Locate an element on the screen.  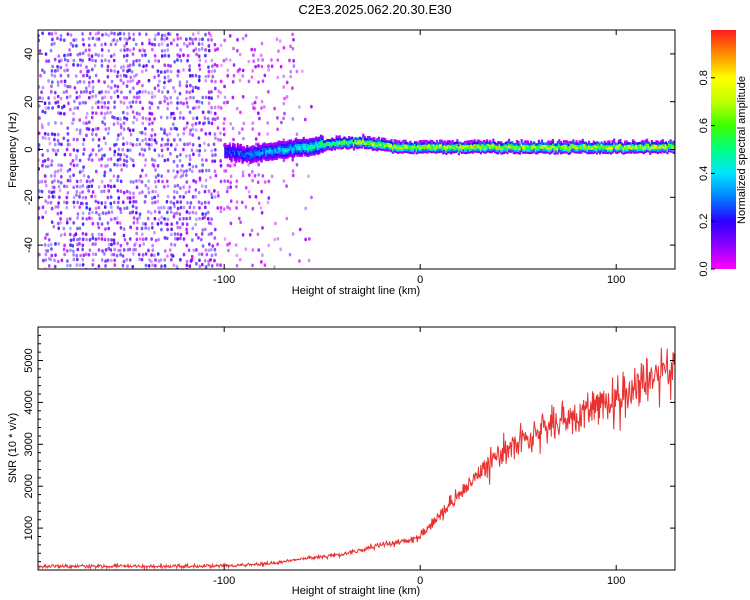
colorbar-tick-label: 0.8 is located at coordinates (704, 77).